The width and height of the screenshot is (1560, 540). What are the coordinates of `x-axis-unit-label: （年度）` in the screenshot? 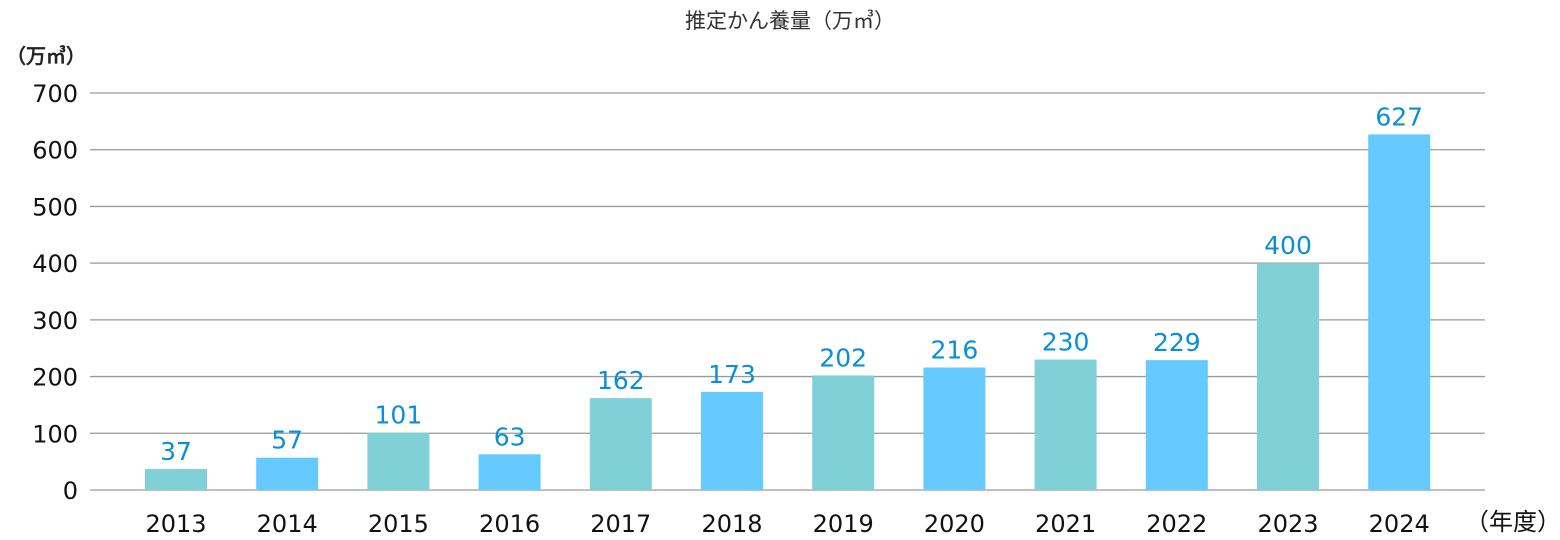 It's located at (1512, 522).